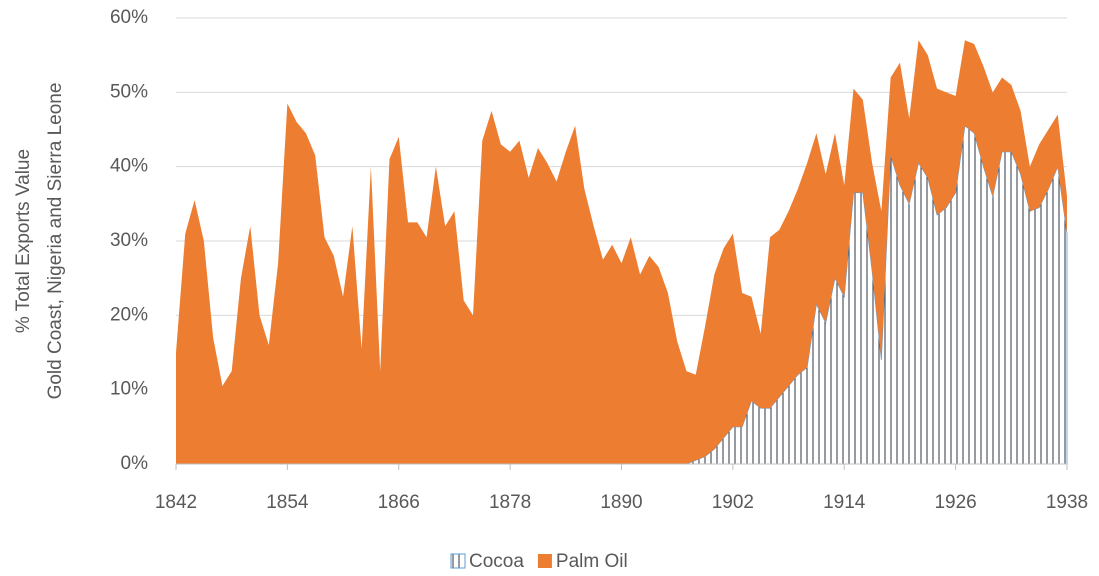  What do you see at coordinates (733, 502) in the screenshot?
I see `x-tick-label: 1902` at bounding box center [733, 502].